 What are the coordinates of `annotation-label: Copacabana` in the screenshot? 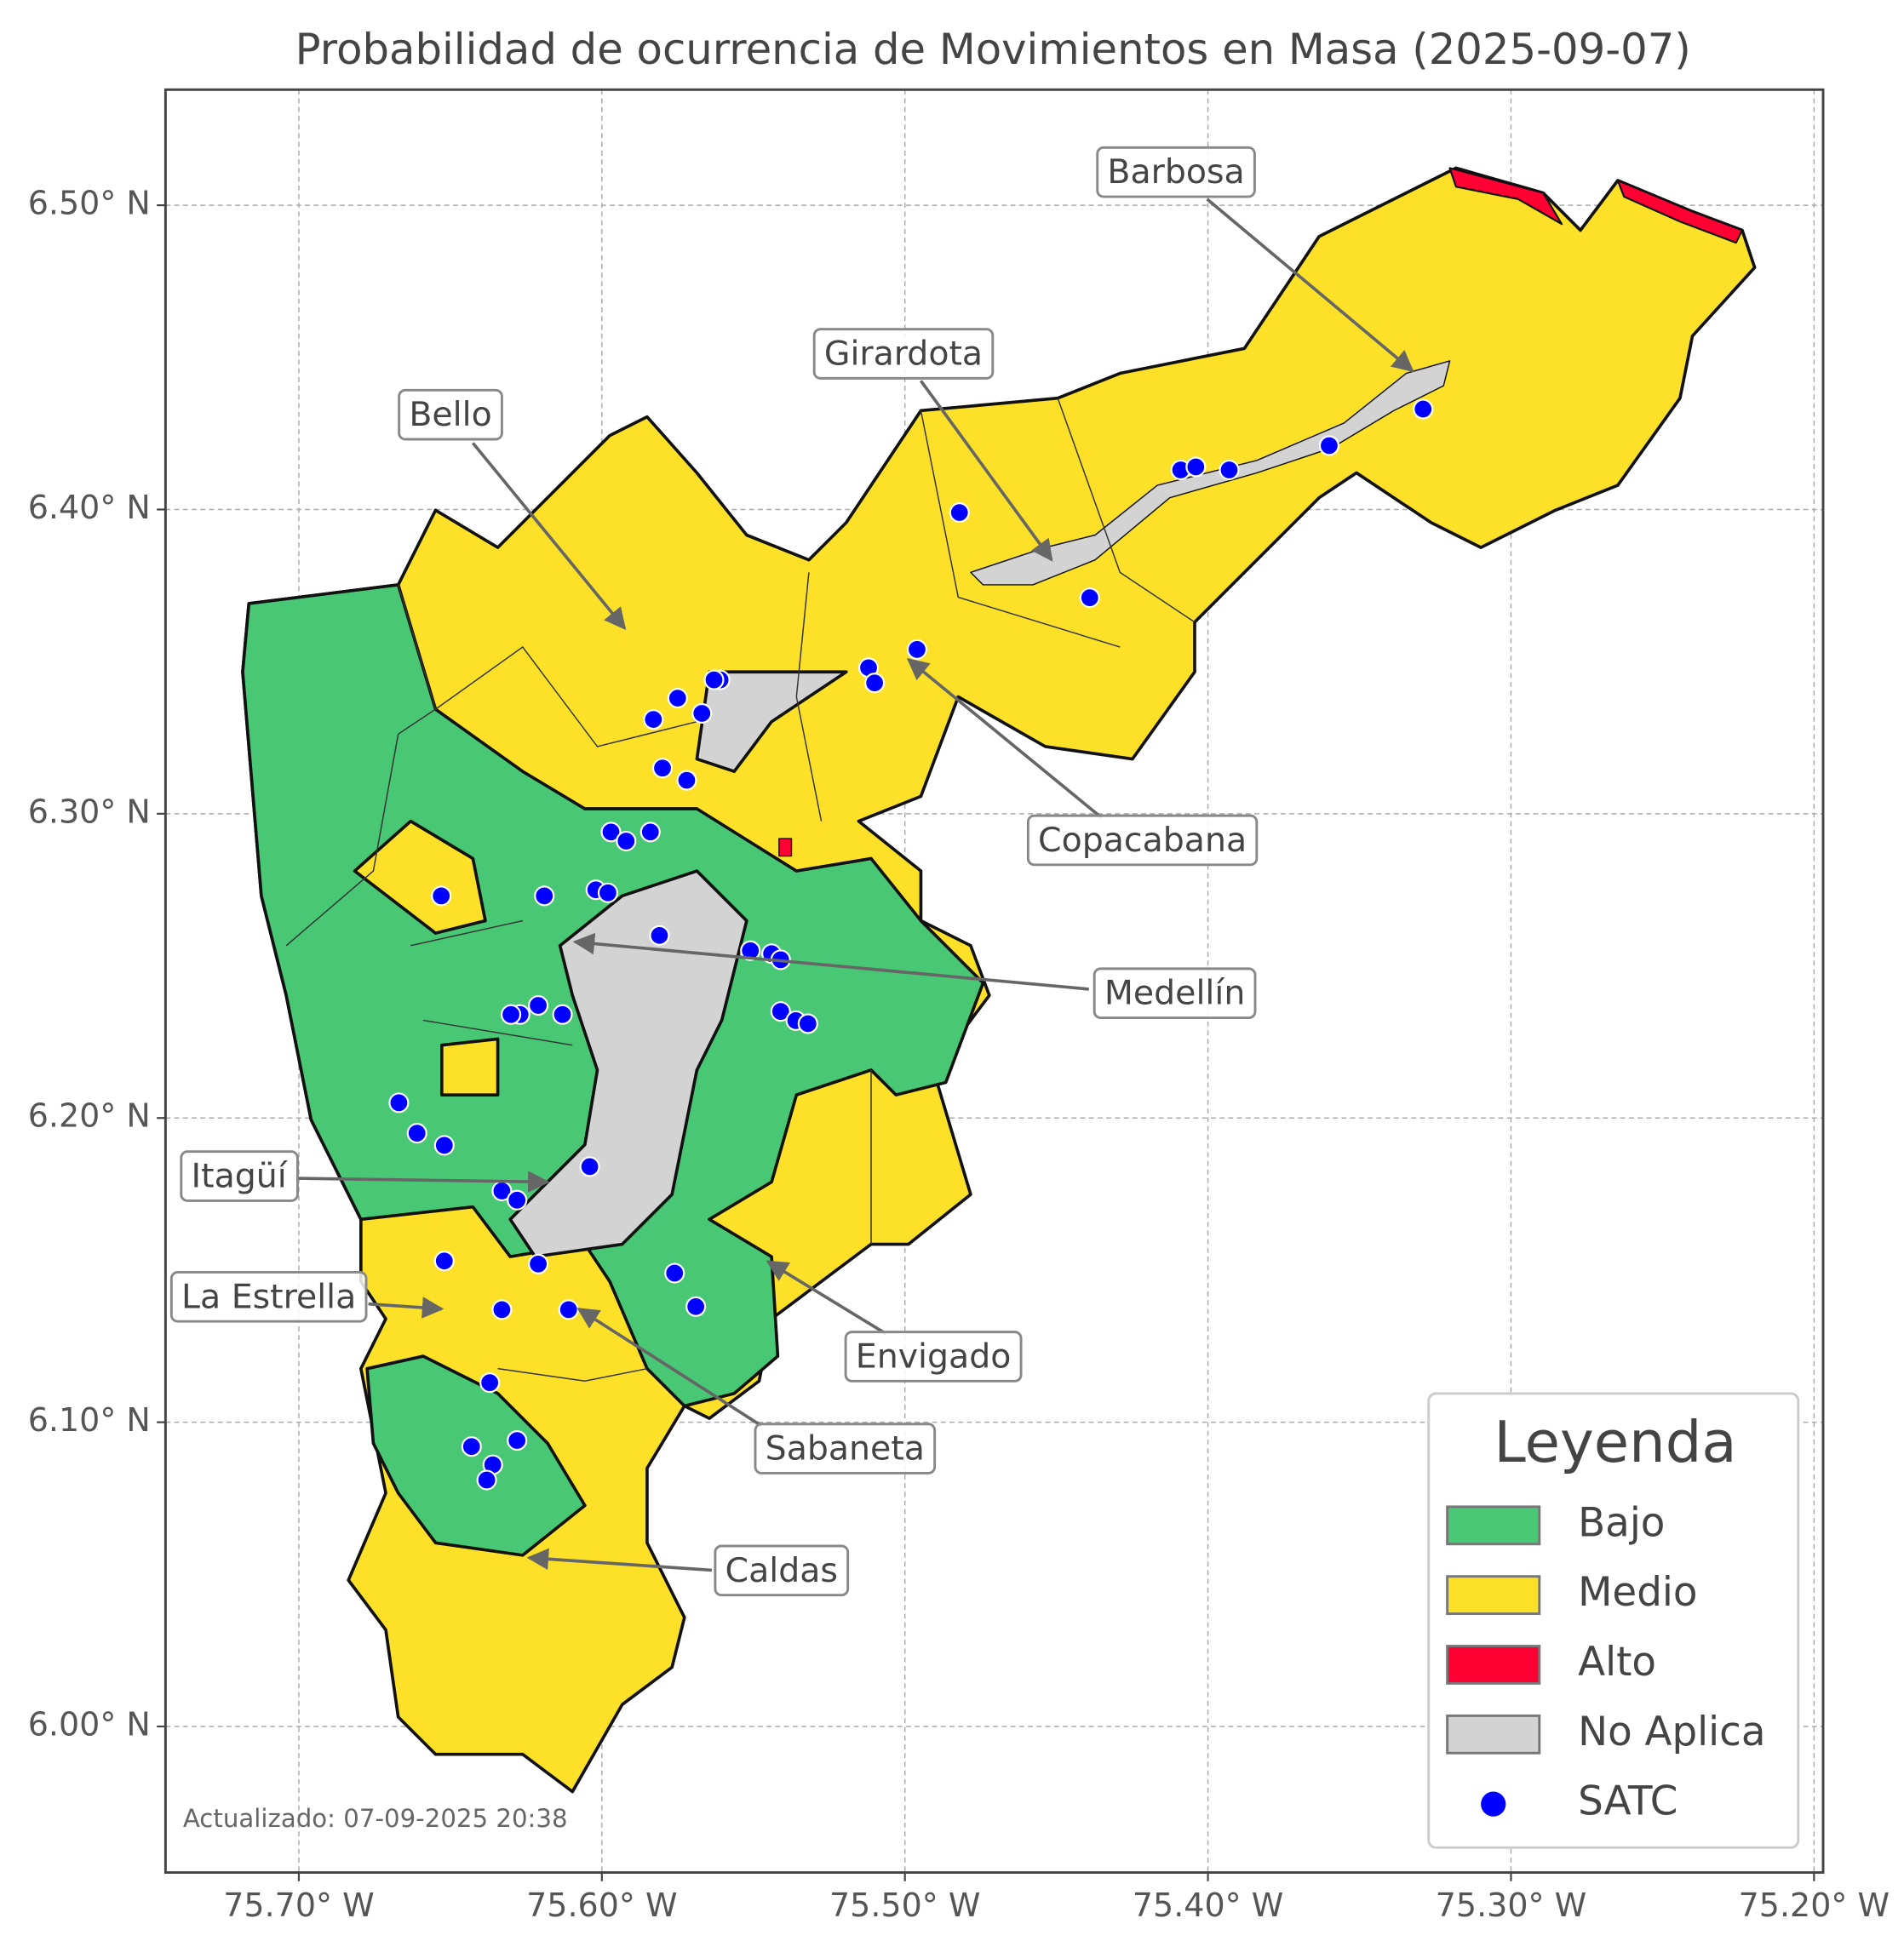 It's located at (1142, 840).